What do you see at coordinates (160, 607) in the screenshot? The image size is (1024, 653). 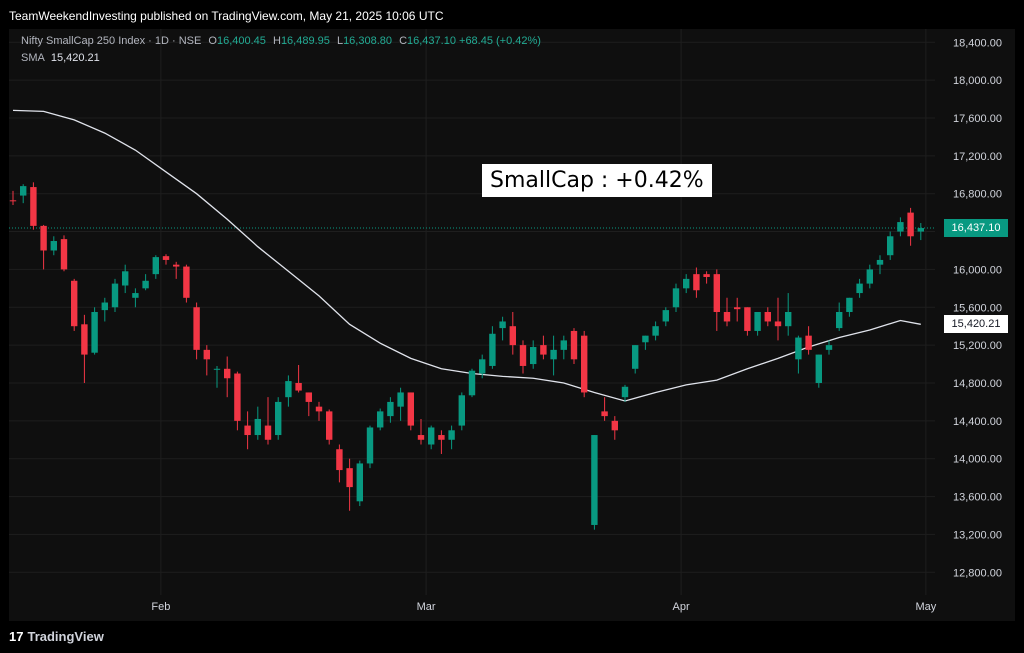 I see `time-axis-label: Feb` at bounding box center [160, 607].